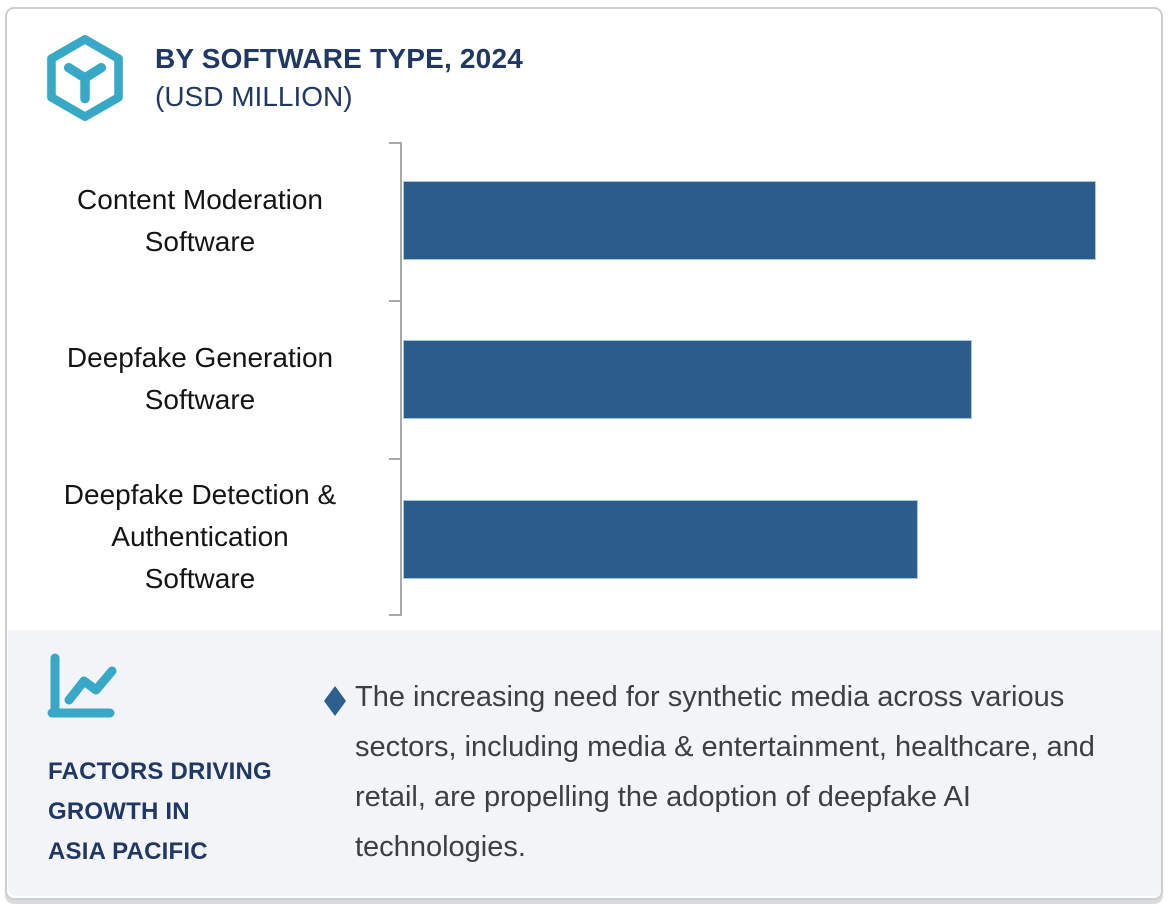 The width and height of the screenshot is (1170, 909). I want to click on bar-content-moderation-software, so click(749, 220).